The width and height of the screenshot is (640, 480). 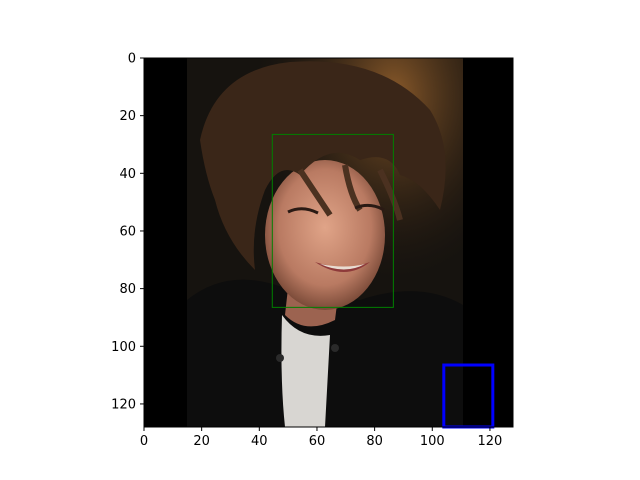 What do you see at coordinates (303, 211) in the screenshot?
I see `left-eye` at bounding box center [303, 211].